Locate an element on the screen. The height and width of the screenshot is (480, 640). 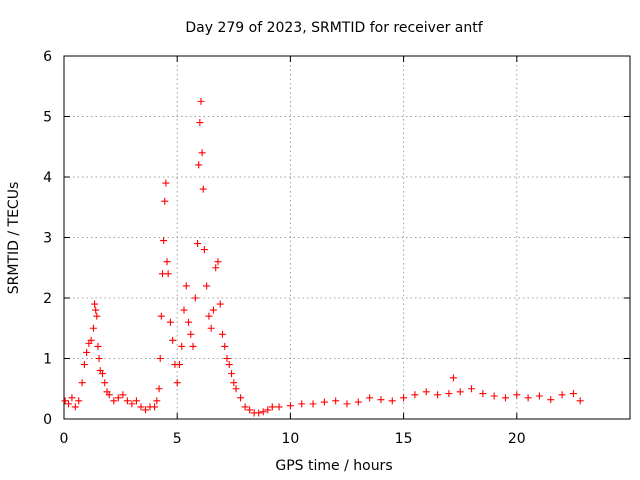
y-tick-label: 4 is located at coordinates (47, 178).